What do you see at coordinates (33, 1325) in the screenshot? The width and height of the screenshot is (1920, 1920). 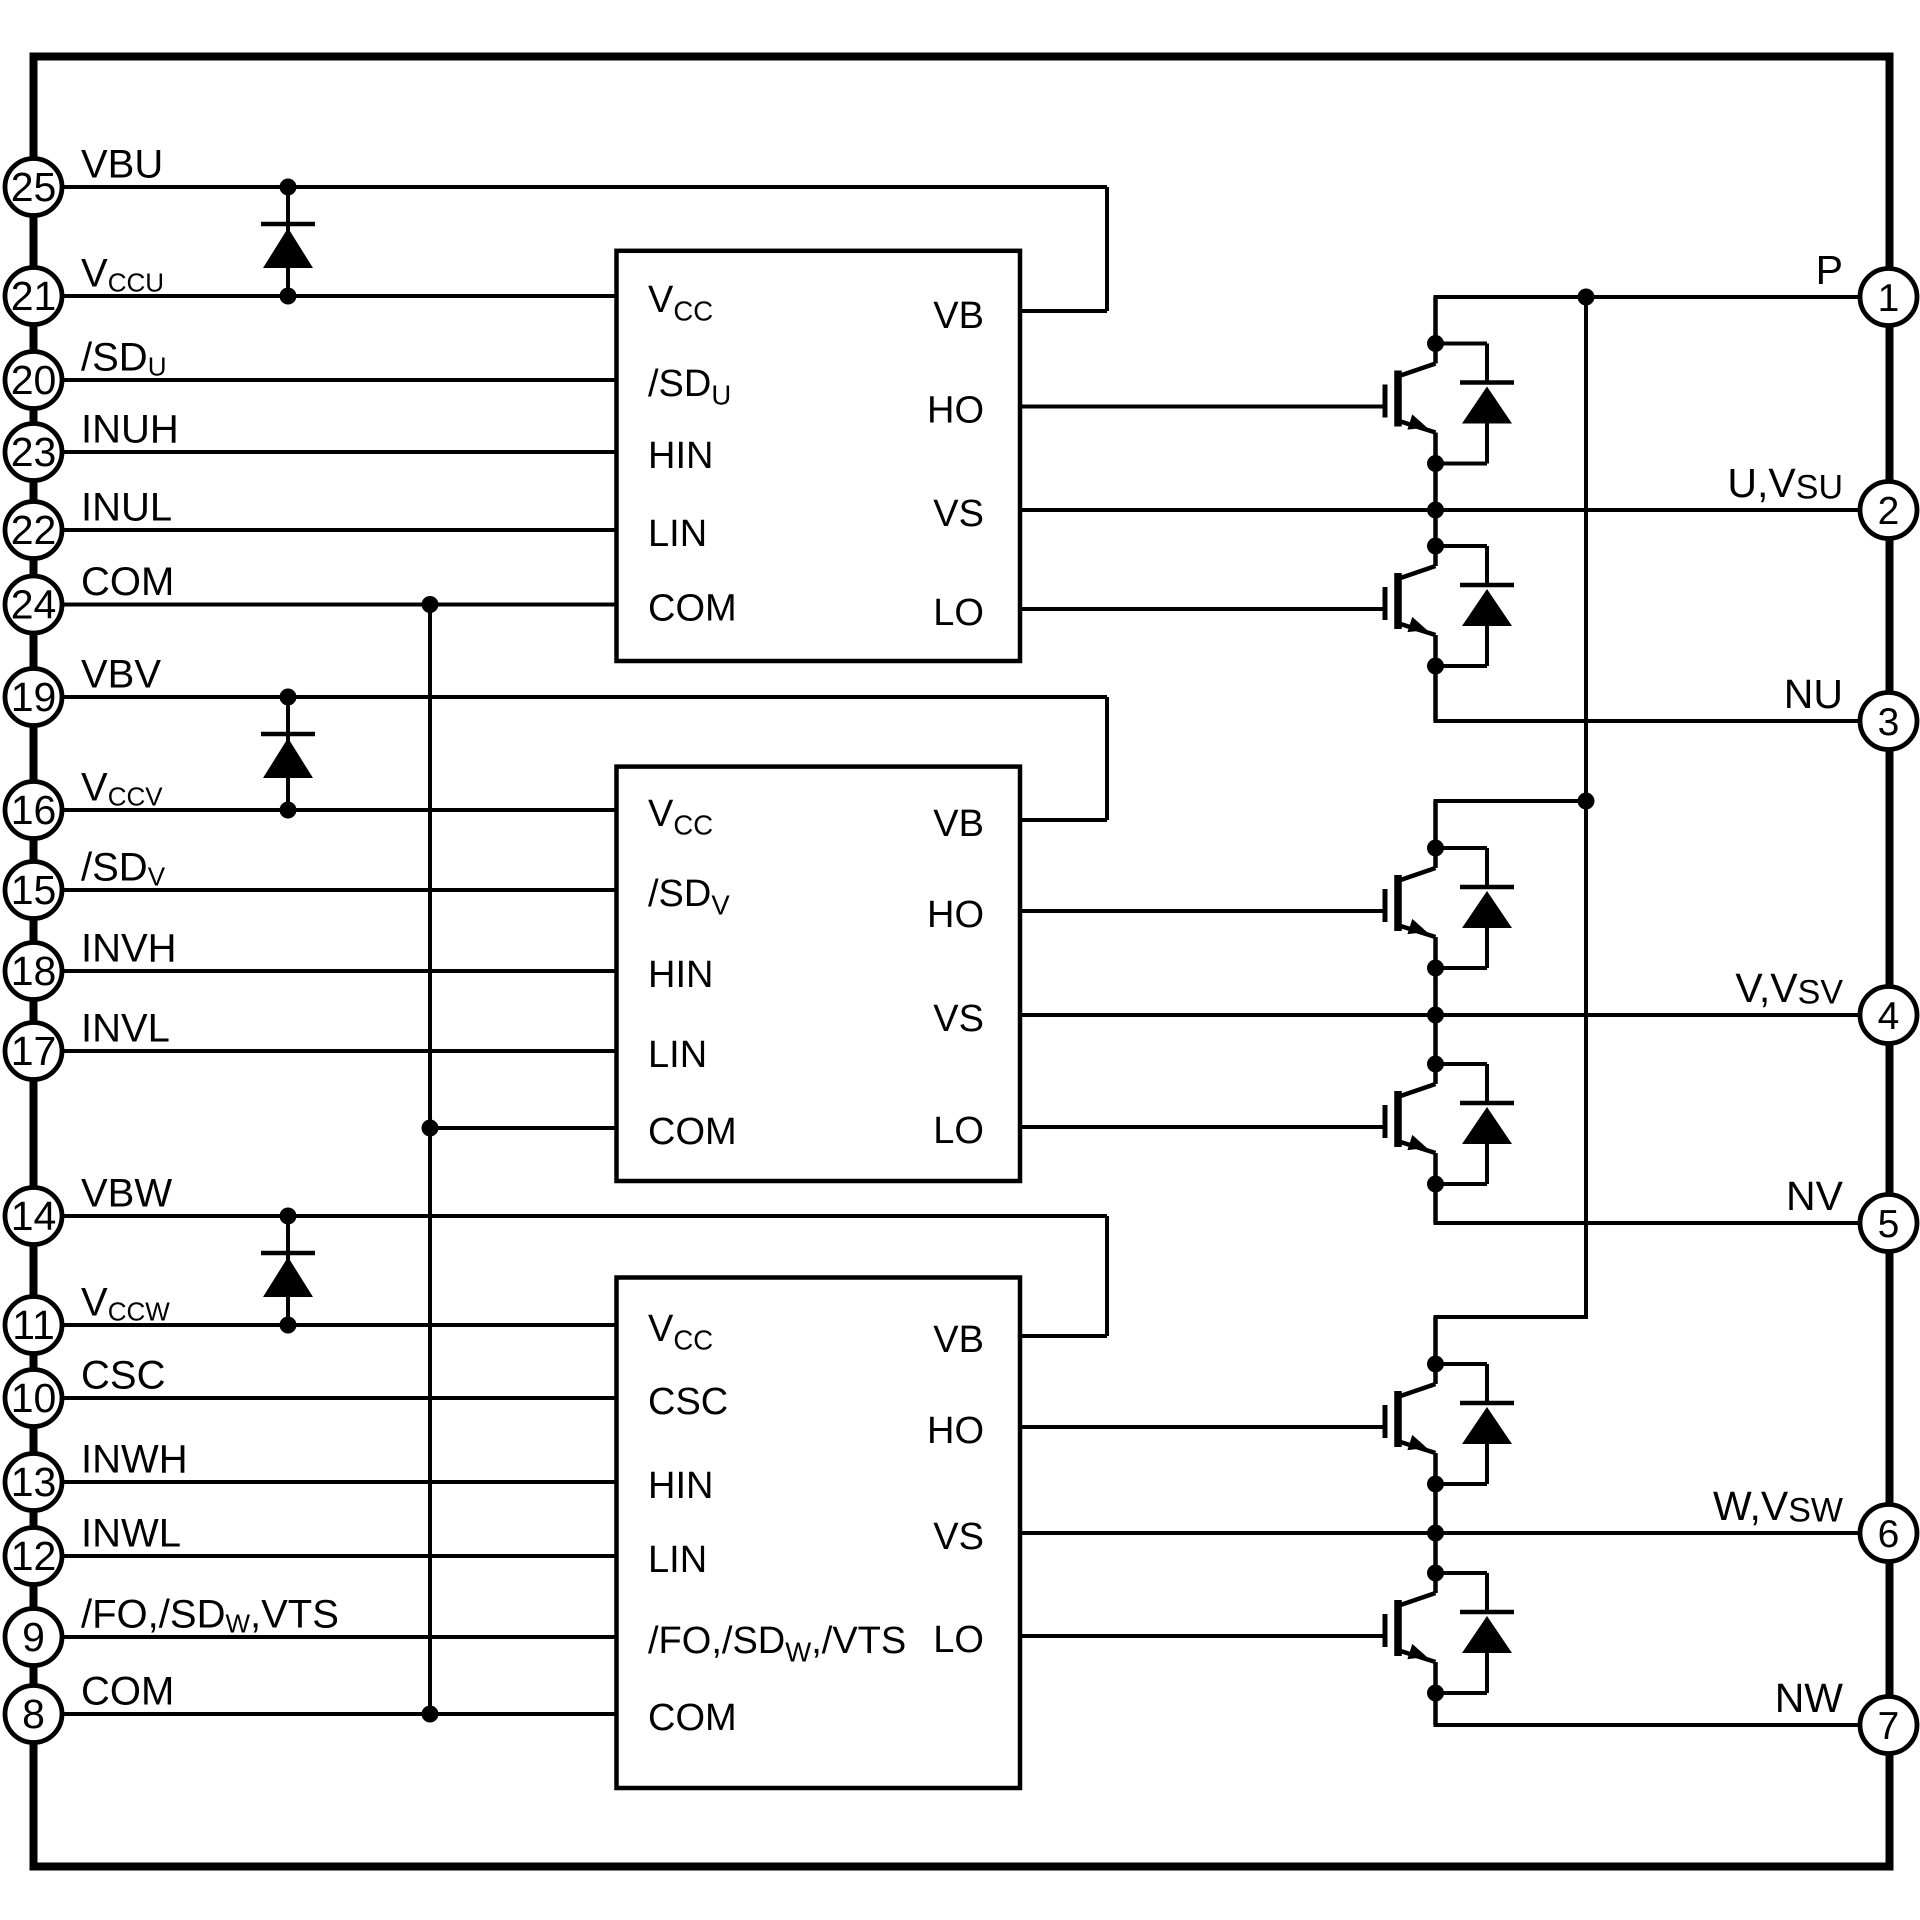 I see `svg-text: 11` at bounding box center [33, 1325].